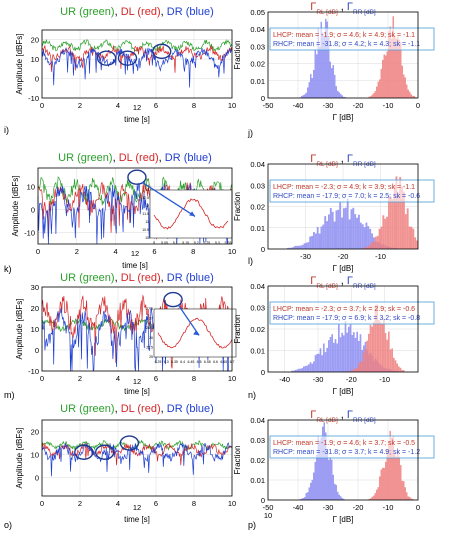 The image size is (449, 550). Describe the element at coordinates (313, 415) in the screenshot. I see `title-part: Γ` at that location.